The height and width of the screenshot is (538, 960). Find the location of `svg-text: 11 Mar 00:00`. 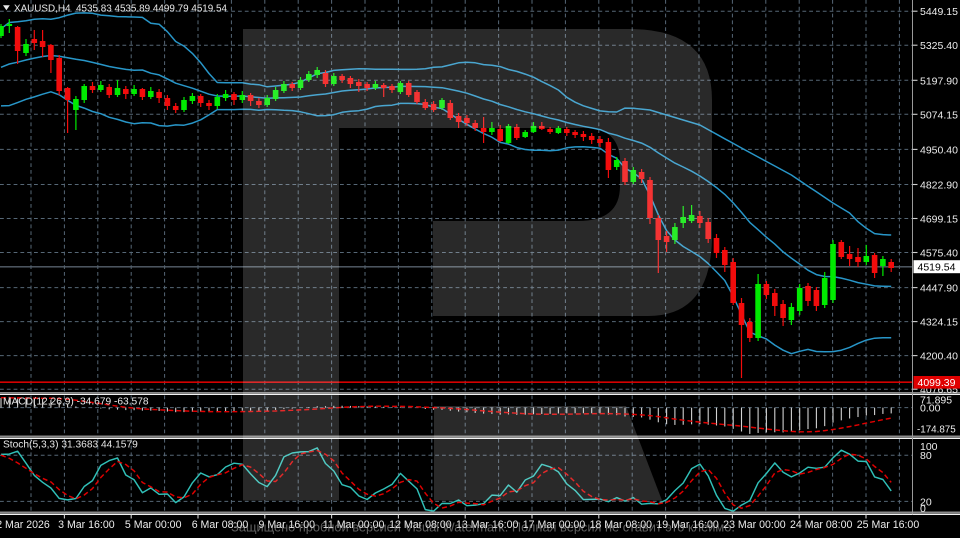

svg-text: 11 Mar 00:00 is located at coordinates (354, 525).